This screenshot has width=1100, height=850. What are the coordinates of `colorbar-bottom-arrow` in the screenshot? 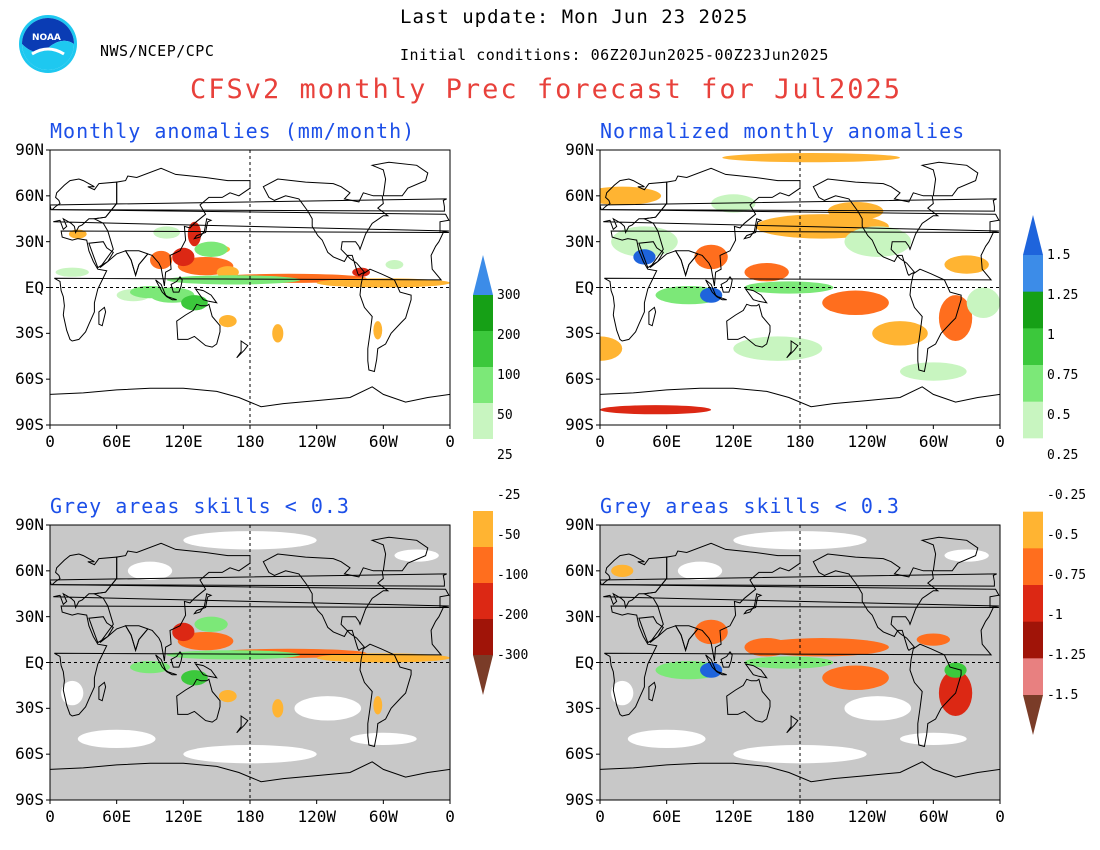 It's located at (1033, 715).